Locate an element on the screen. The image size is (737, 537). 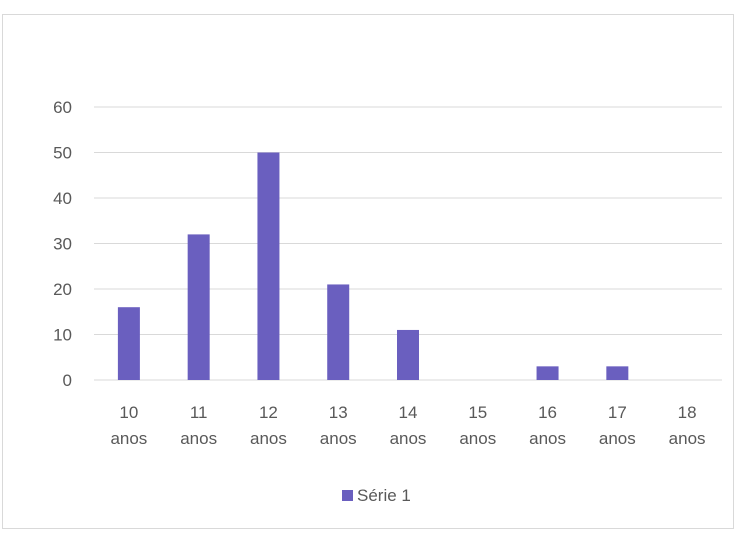
bar-13-anos is located at coordinates (338, 332).